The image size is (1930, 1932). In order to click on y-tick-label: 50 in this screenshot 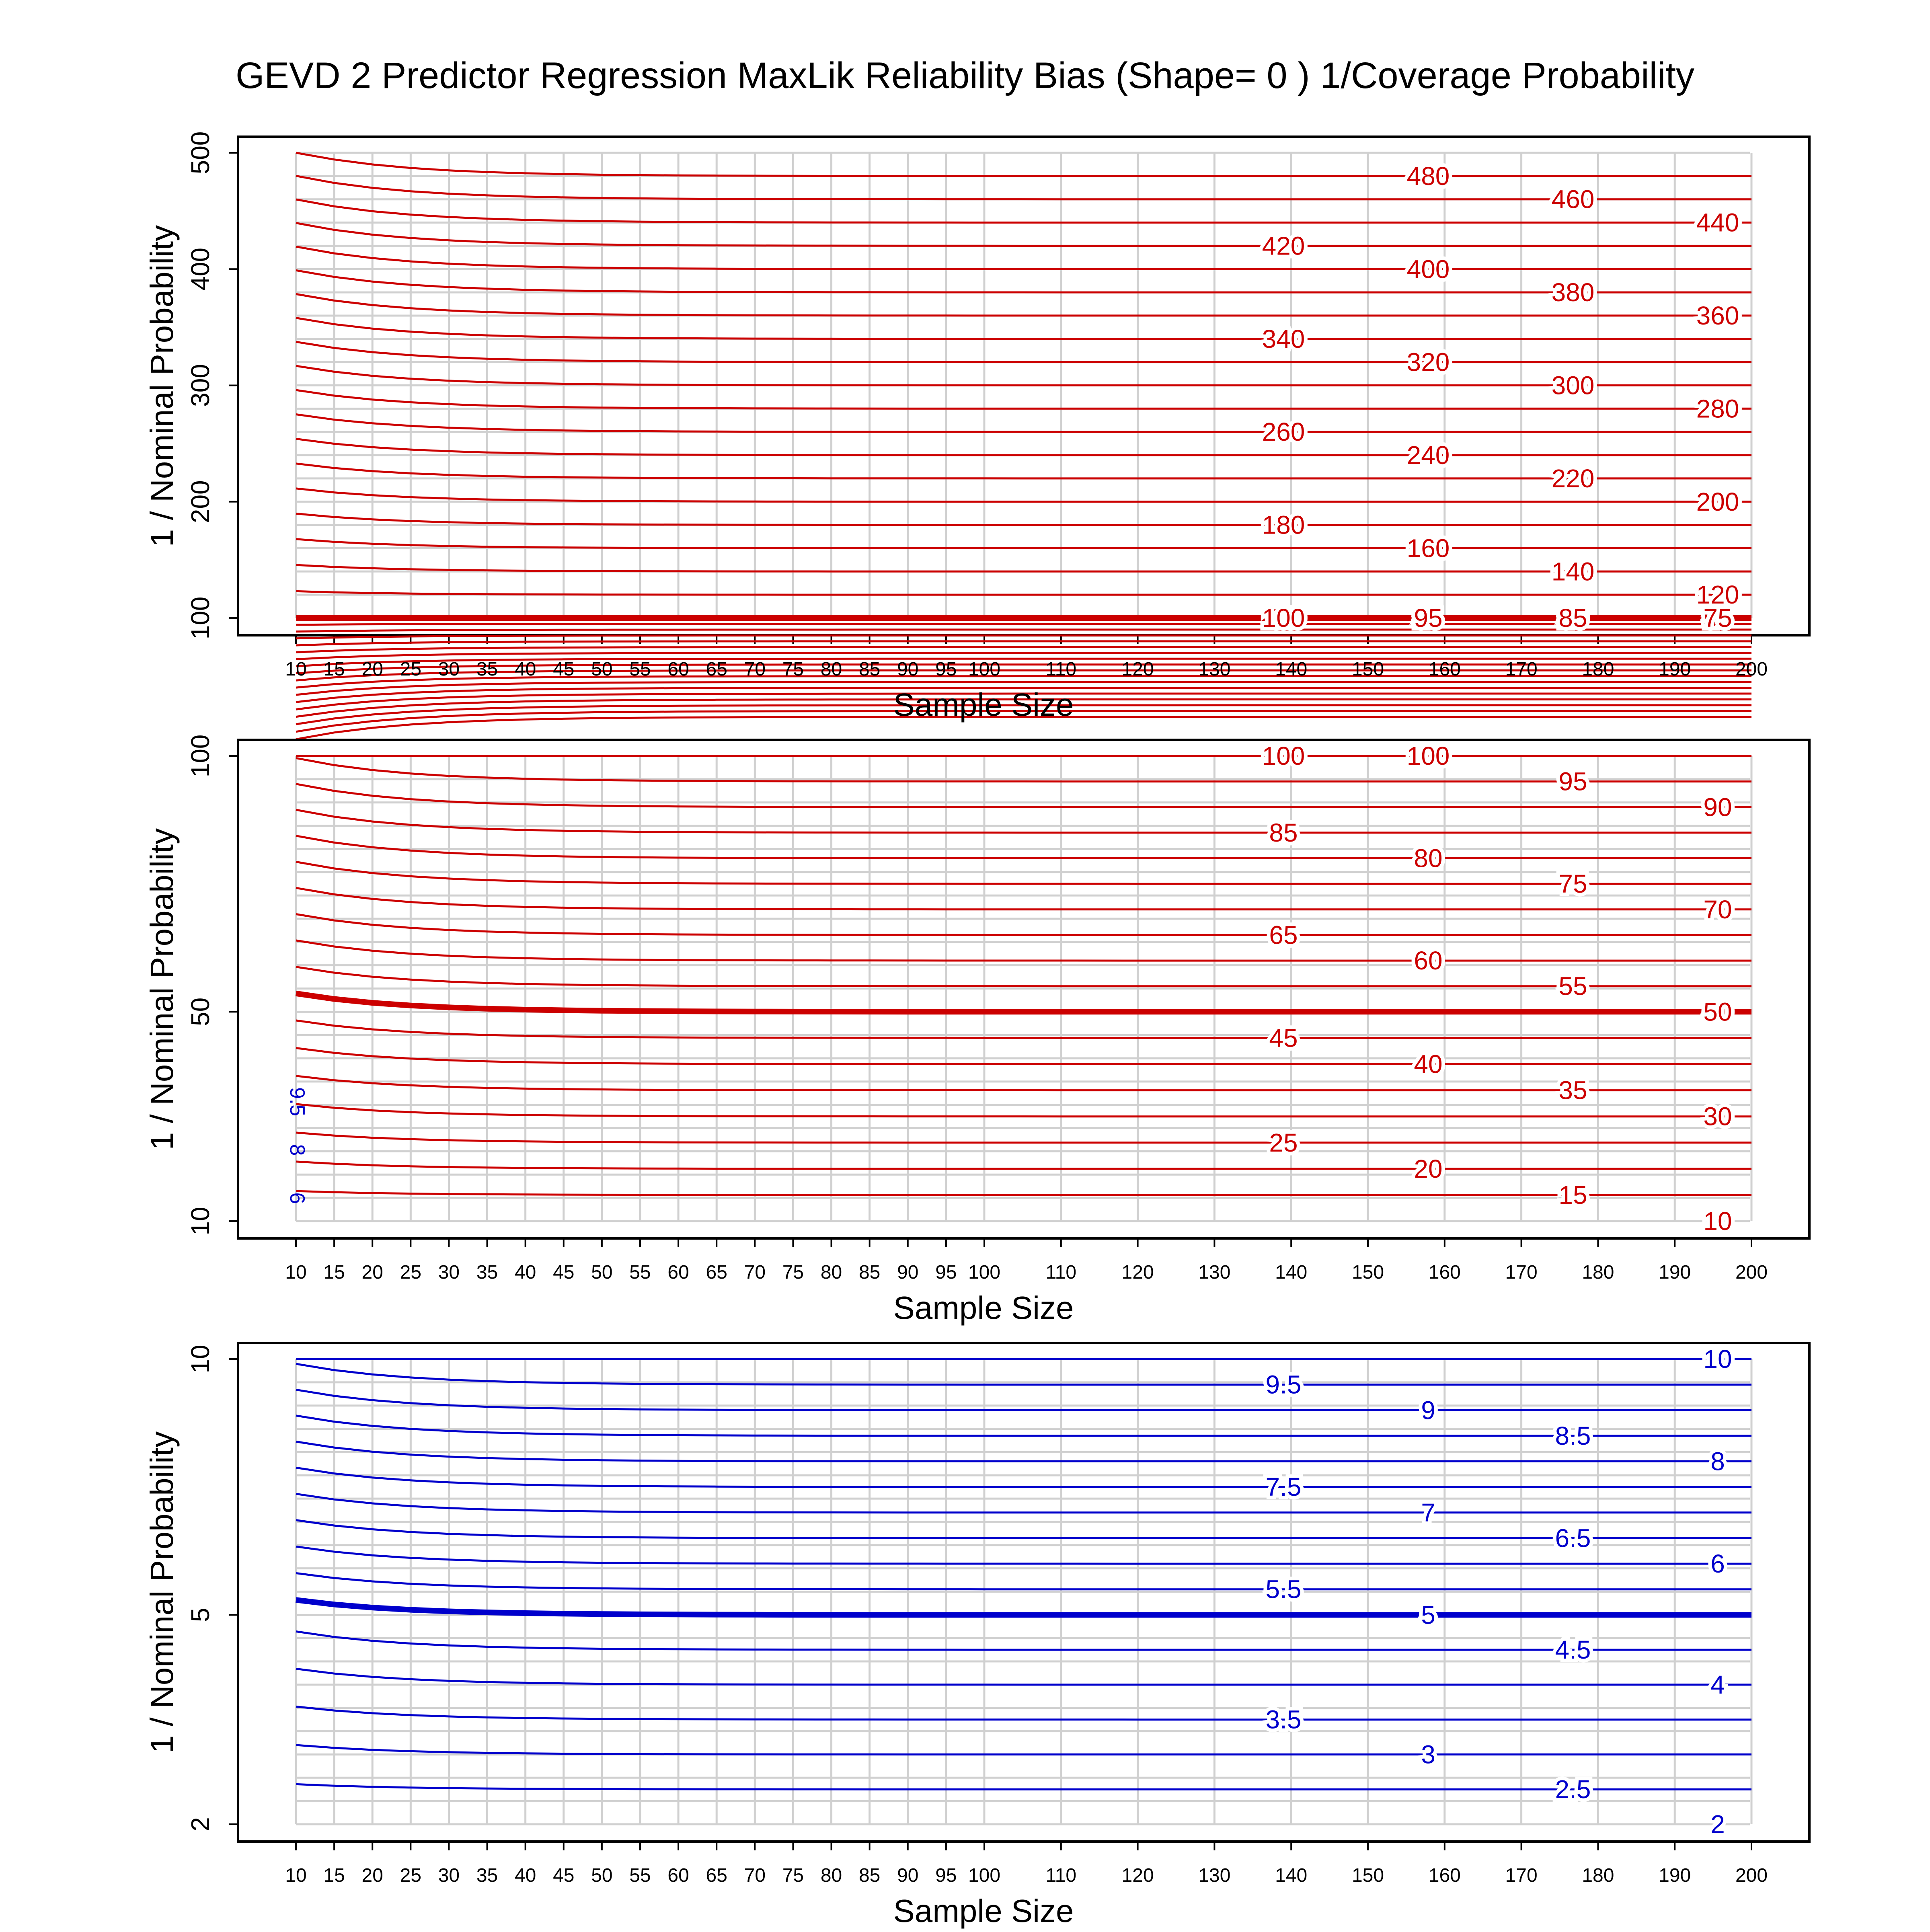, I will do `click(200, 1012)`.